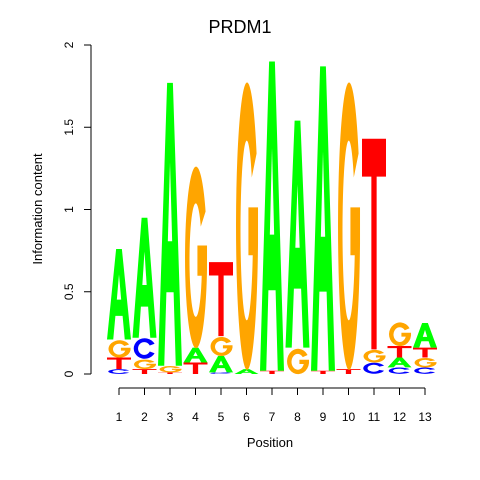  Describe the element at coordinates (195, 417) in the screenshot. I see `x-tick-label: 4` at that location.